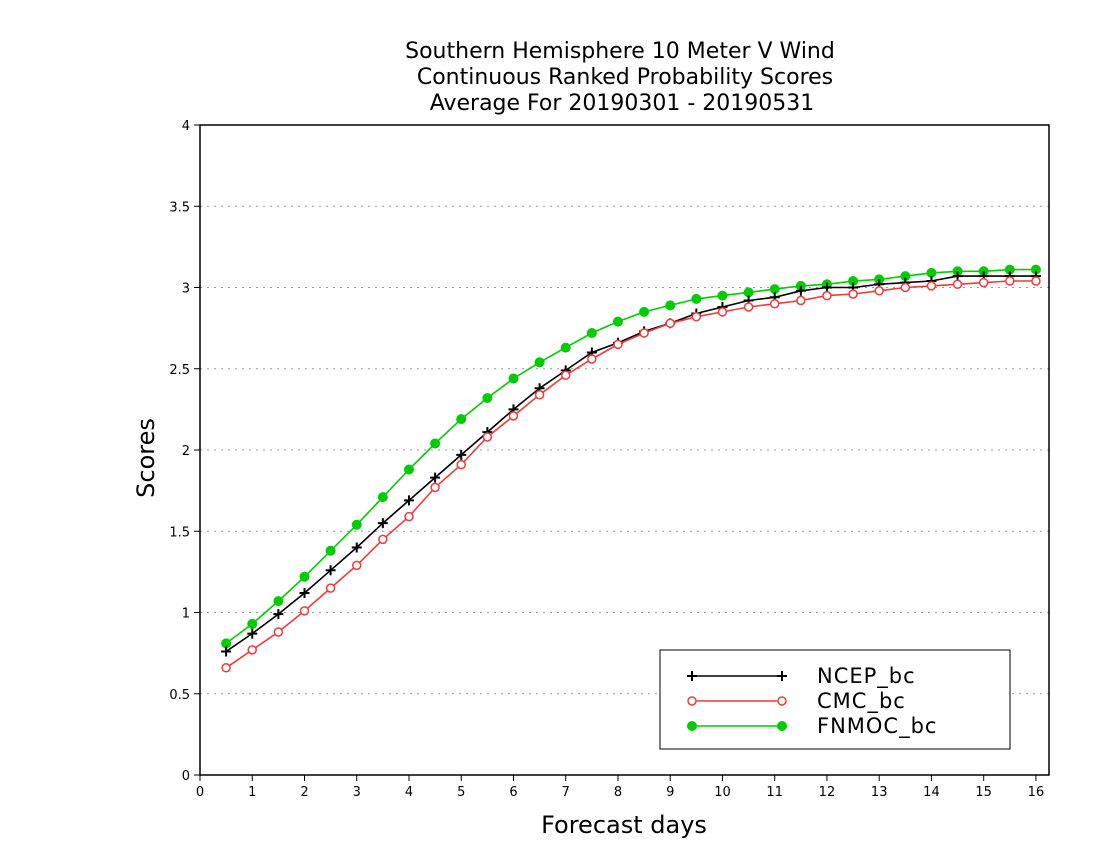 The width and height of the screenshot is (1100, 850). I want to click on legend-item-fnmoc-bc: FNMOC_bc, so click(811, 726).